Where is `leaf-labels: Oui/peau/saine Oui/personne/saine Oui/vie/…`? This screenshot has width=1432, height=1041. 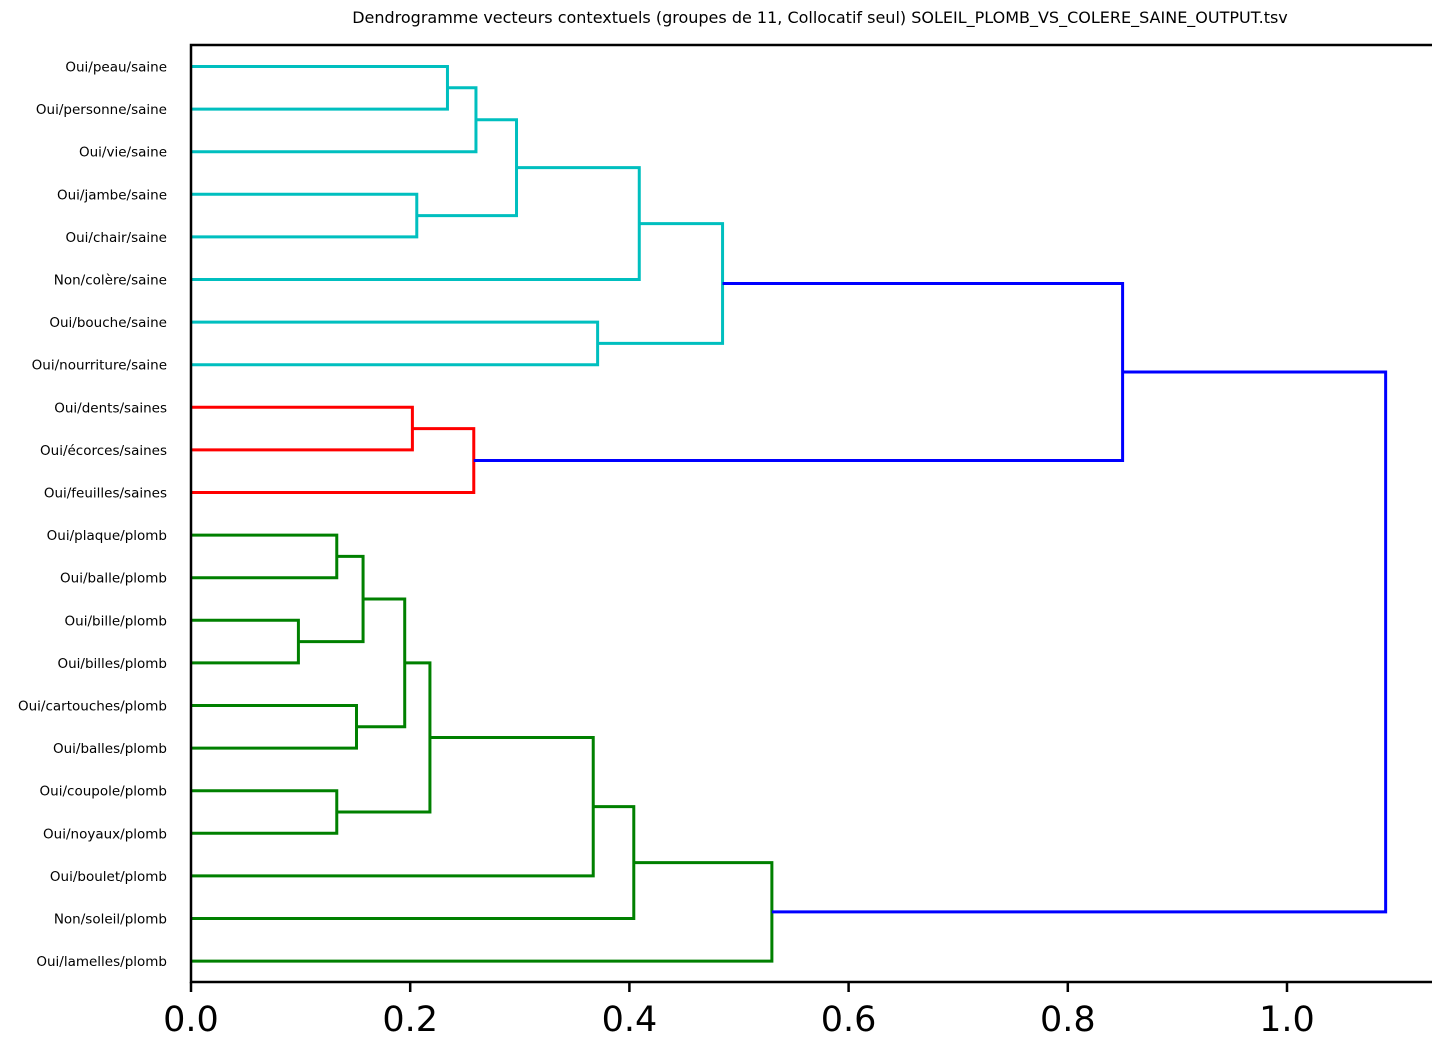
leaf-labels: Oui/peau/saine Oui/personne/saine Oui/vie/… is located at coordinates (92, 515).